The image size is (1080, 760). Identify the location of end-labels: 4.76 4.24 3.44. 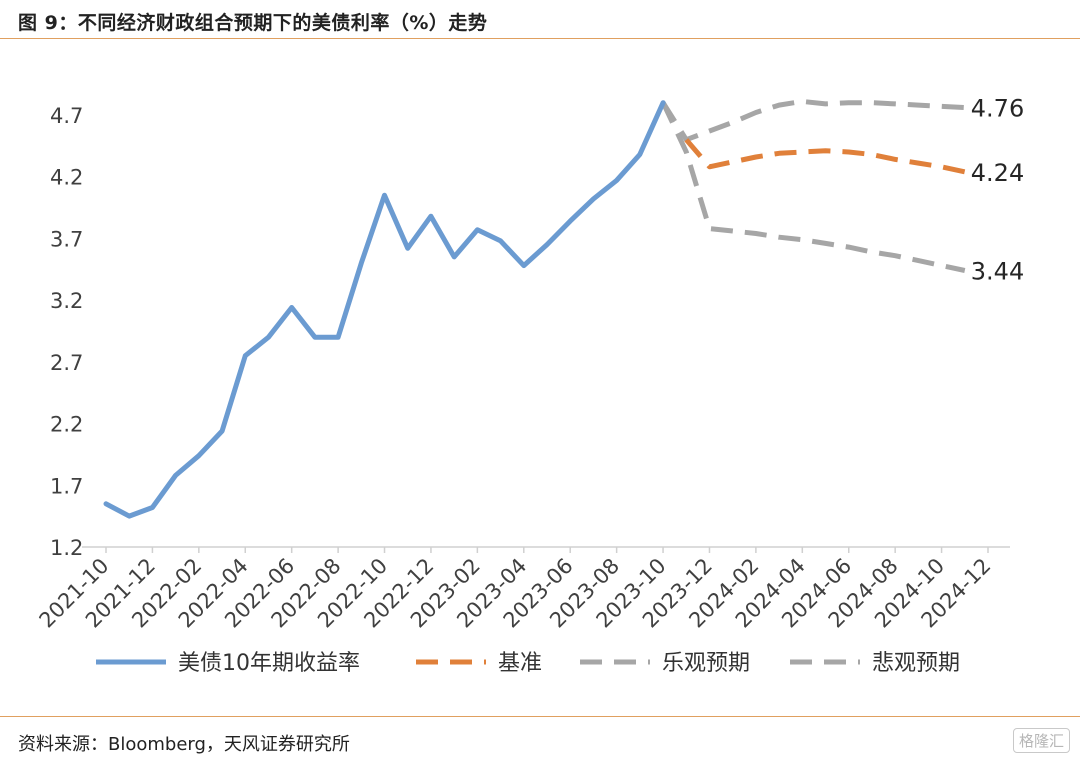
(997, 190).